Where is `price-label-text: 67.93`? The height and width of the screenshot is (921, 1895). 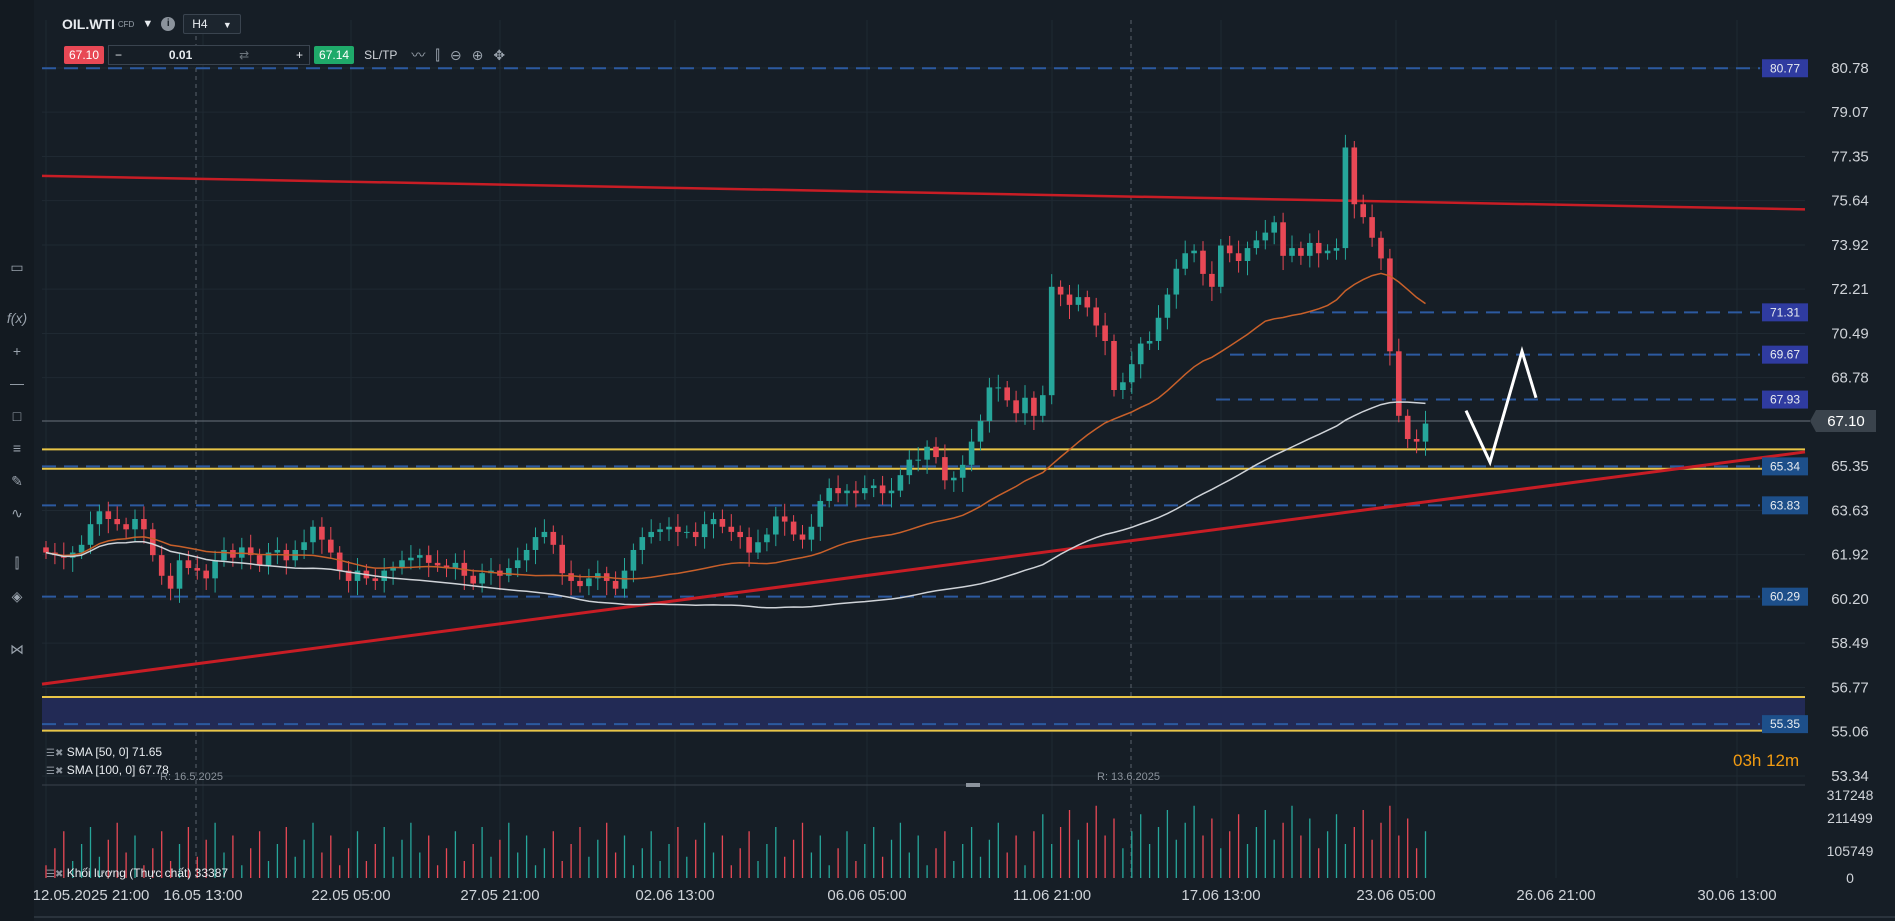
price-label-text: 67.93 is located at coordinates (1785, 400).